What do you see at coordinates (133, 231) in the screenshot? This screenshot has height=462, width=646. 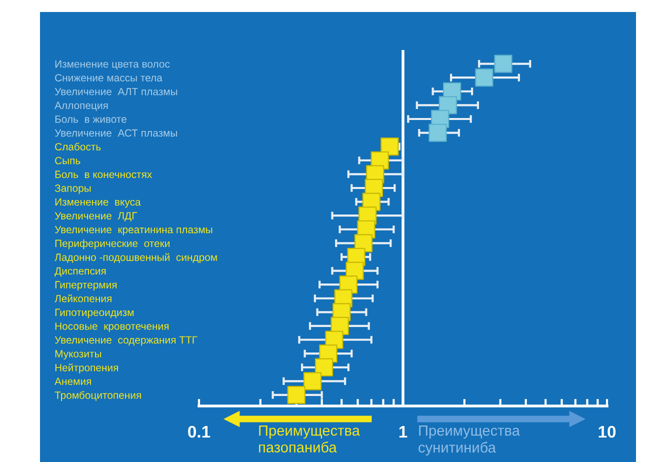 I see `y-tick-label: Увеличение креатинина плазмы` at bounding box center [133, 231].